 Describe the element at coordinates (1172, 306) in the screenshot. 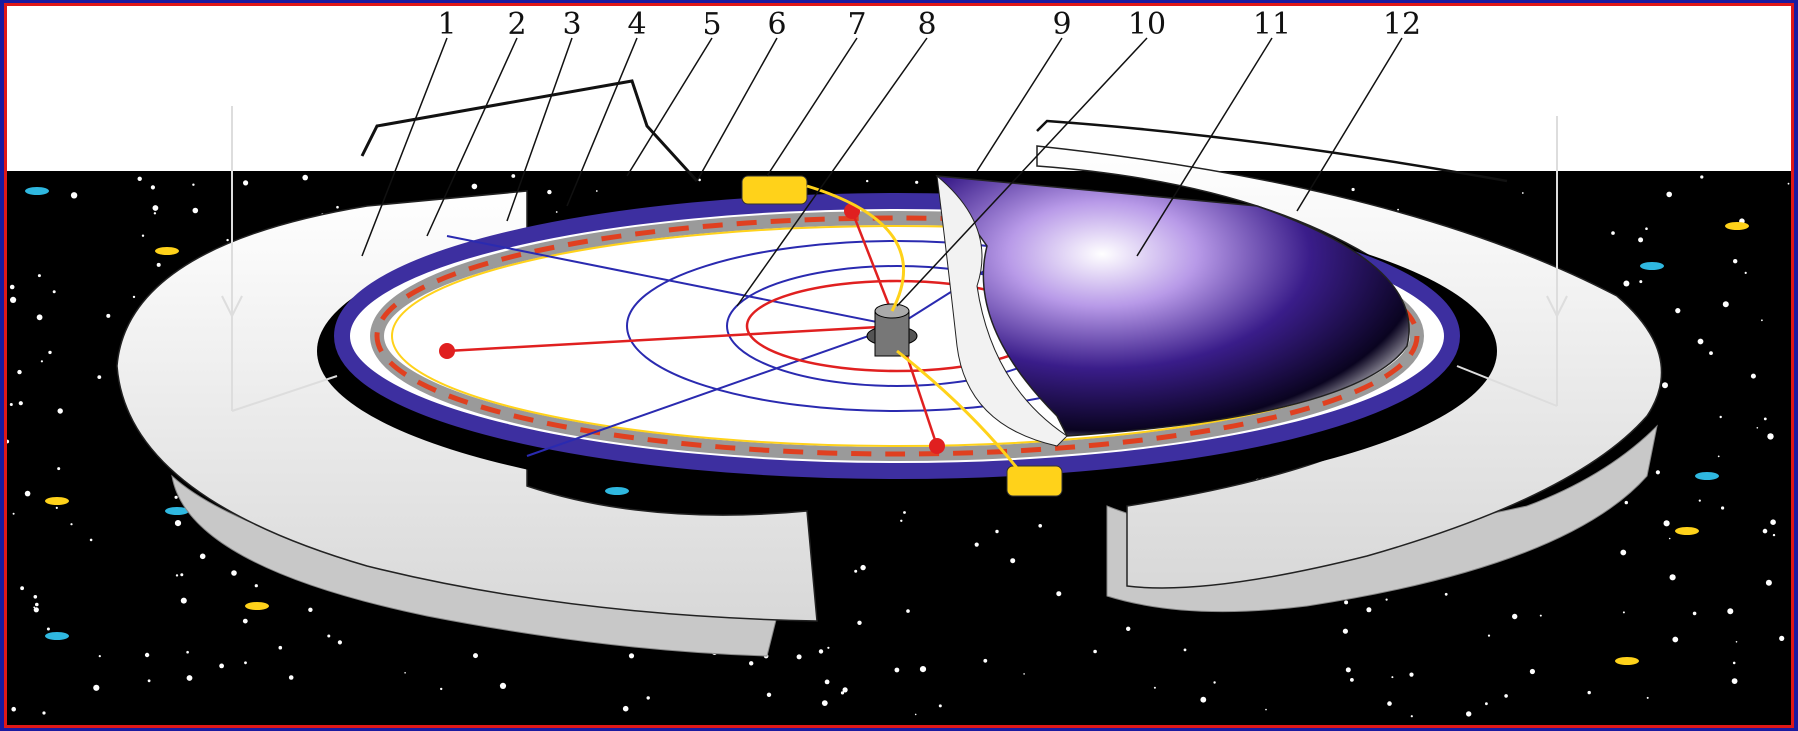

I see `dome-section` at that location.